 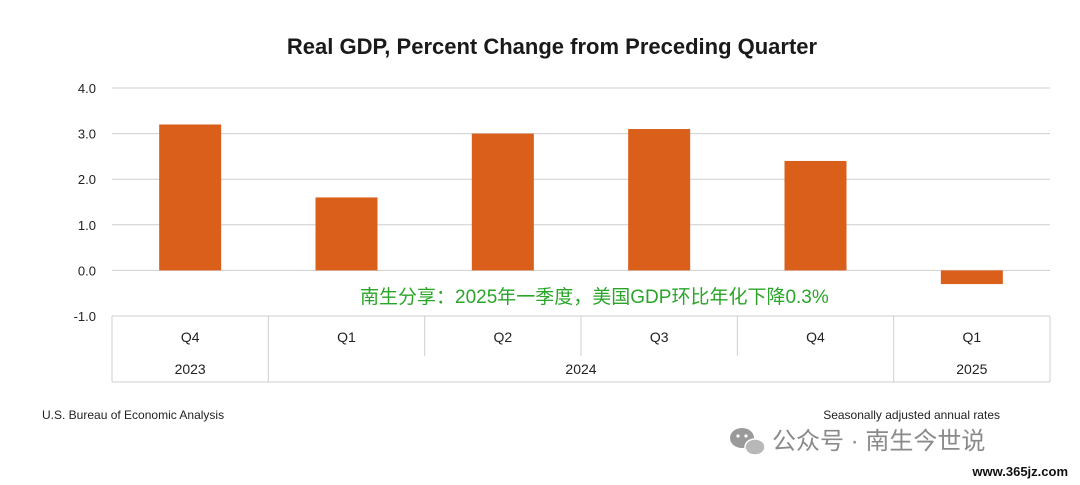 I want to click on y-axis-ticks: 4.0 3.0 2.0 1.0 0.0 -1.0, so click(x=85, y=202).